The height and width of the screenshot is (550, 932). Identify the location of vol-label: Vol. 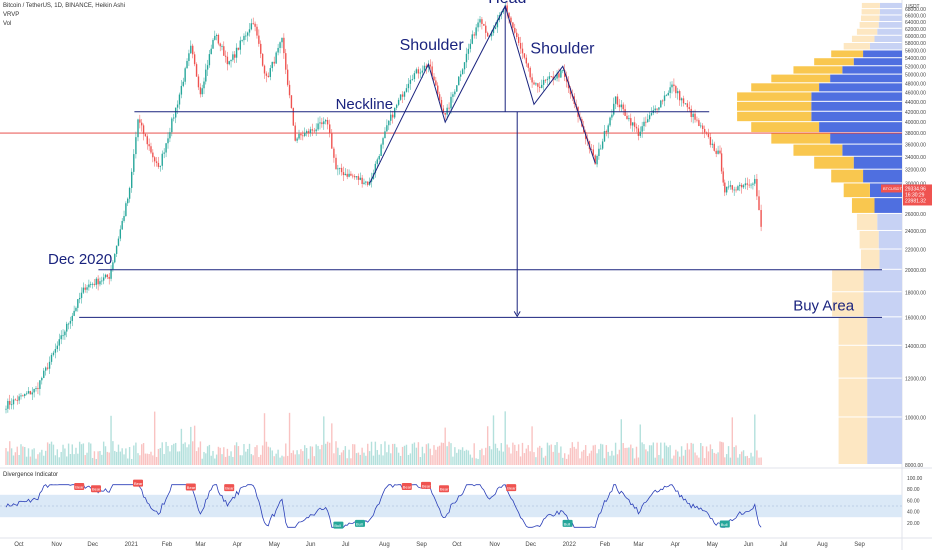
(7, 24).